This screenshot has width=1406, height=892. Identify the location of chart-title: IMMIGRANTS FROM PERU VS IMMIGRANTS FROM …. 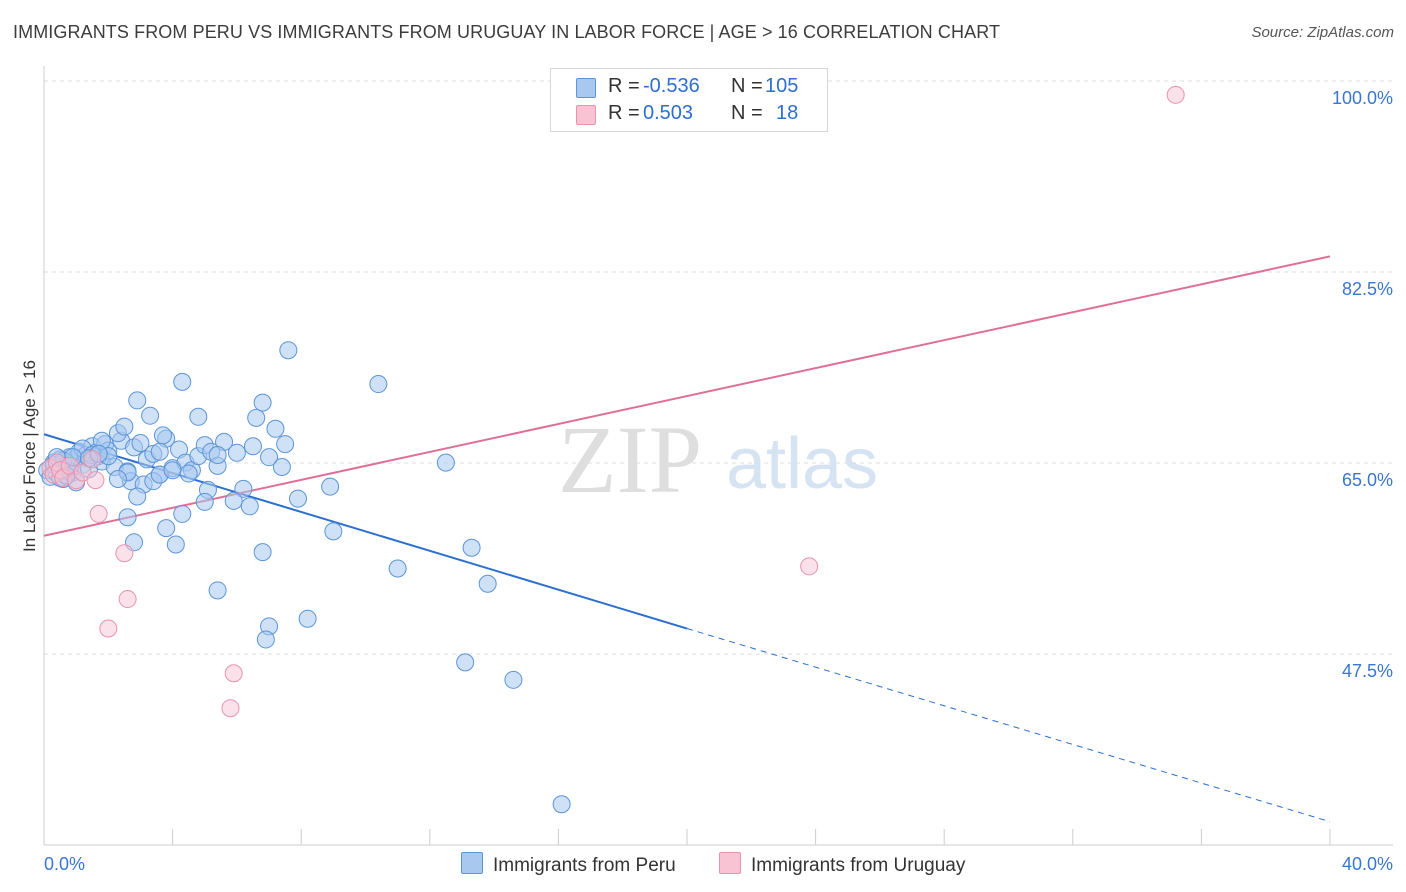
(507, 32).